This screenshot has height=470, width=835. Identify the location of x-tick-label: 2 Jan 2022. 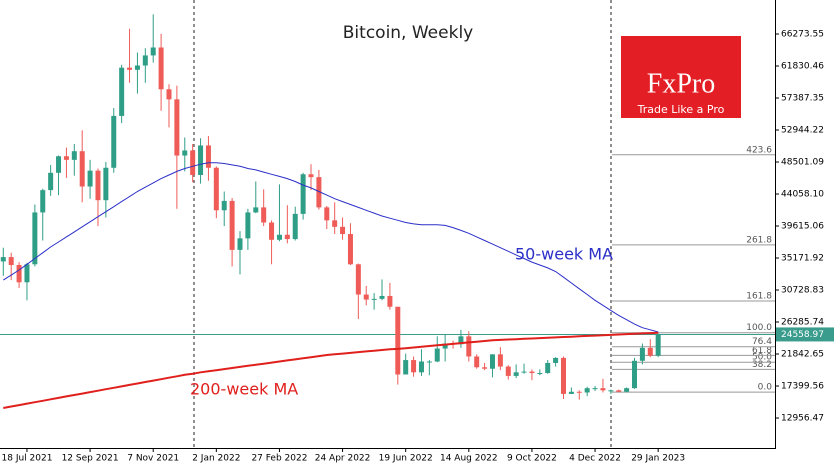
(216, 459).